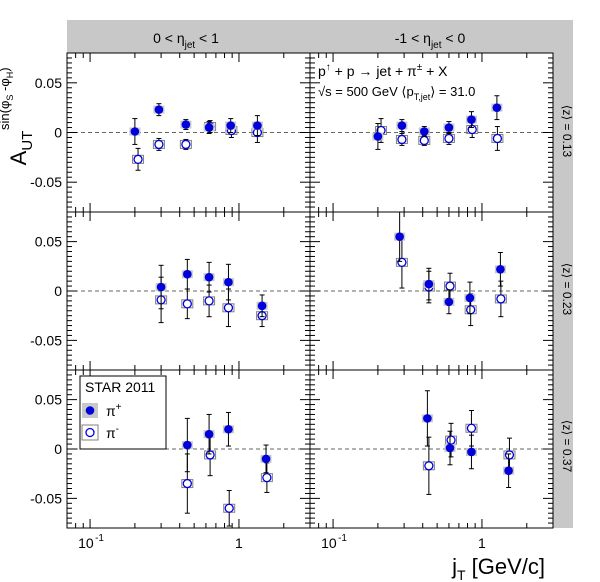 The width and height of the screenshot is (600, 582). Describe the element at coordinates (90, 432) in the screenshot. I see `legend-pi-minus-marker` at that location.